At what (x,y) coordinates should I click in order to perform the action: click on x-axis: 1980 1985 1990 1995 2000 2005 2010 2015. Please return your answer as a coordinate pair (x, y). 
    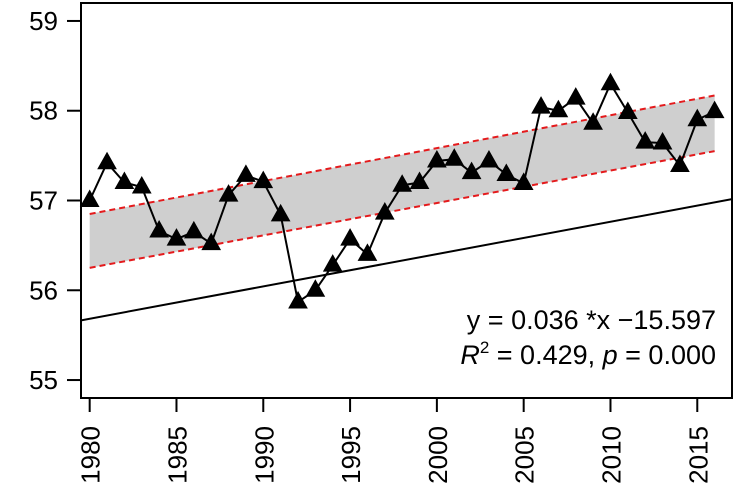
    Looking at the image, I should click on (394, 441).